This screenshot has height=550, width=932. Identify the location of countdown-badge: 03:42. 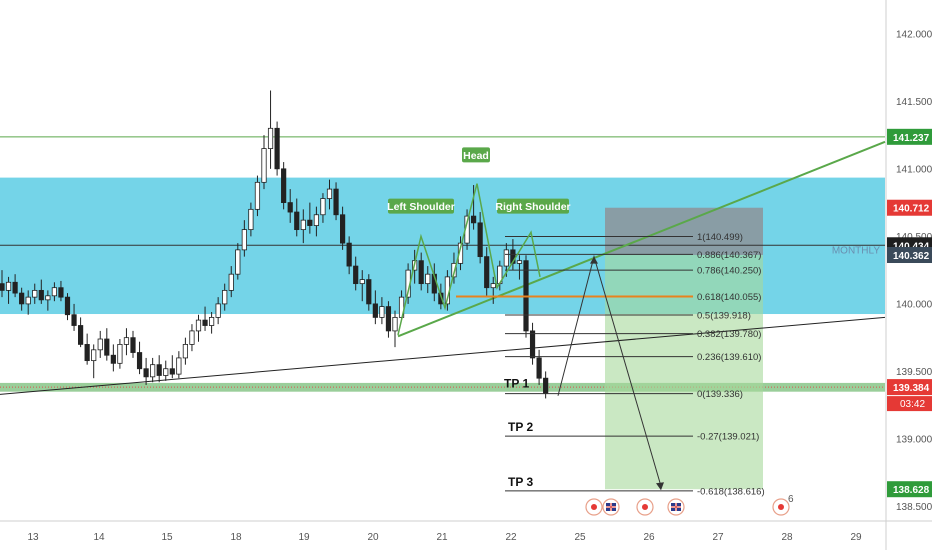
(909, 404).